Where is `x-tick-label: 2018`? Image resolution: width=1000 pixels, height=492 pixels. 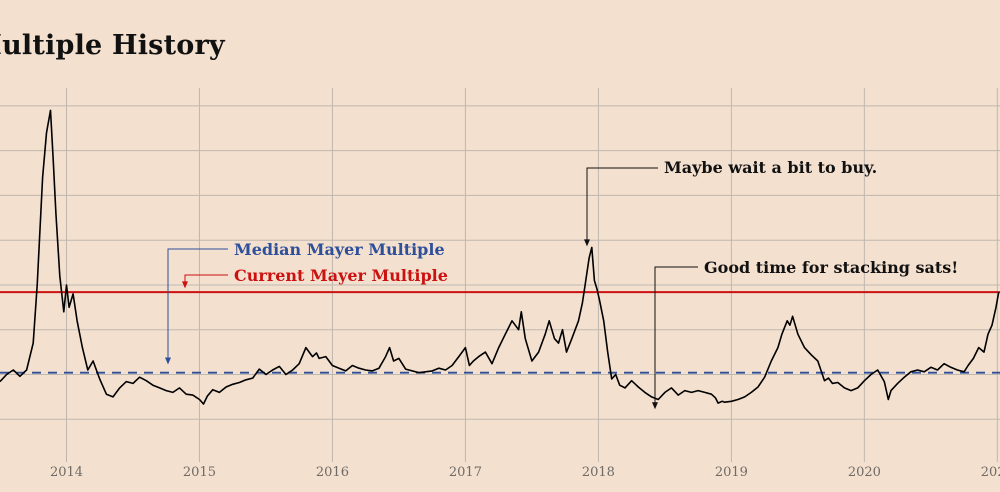 x-tick-label: 2018 is located at coordinates (598, 472).